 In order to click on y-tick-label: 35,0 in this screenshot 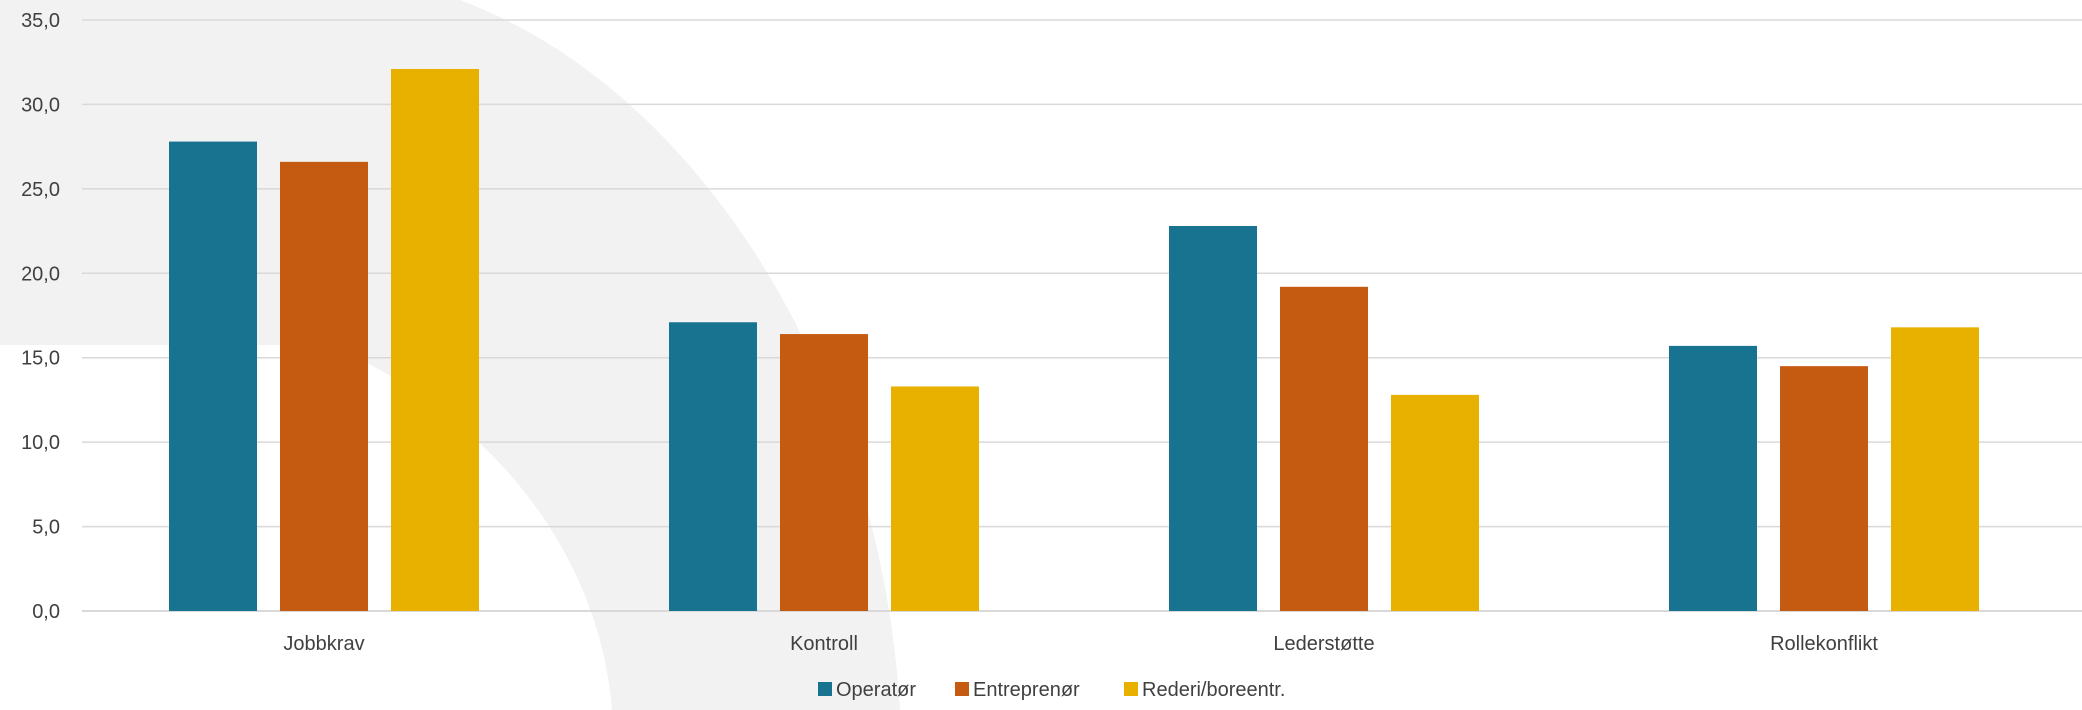, I will do `click(40, 21)`.